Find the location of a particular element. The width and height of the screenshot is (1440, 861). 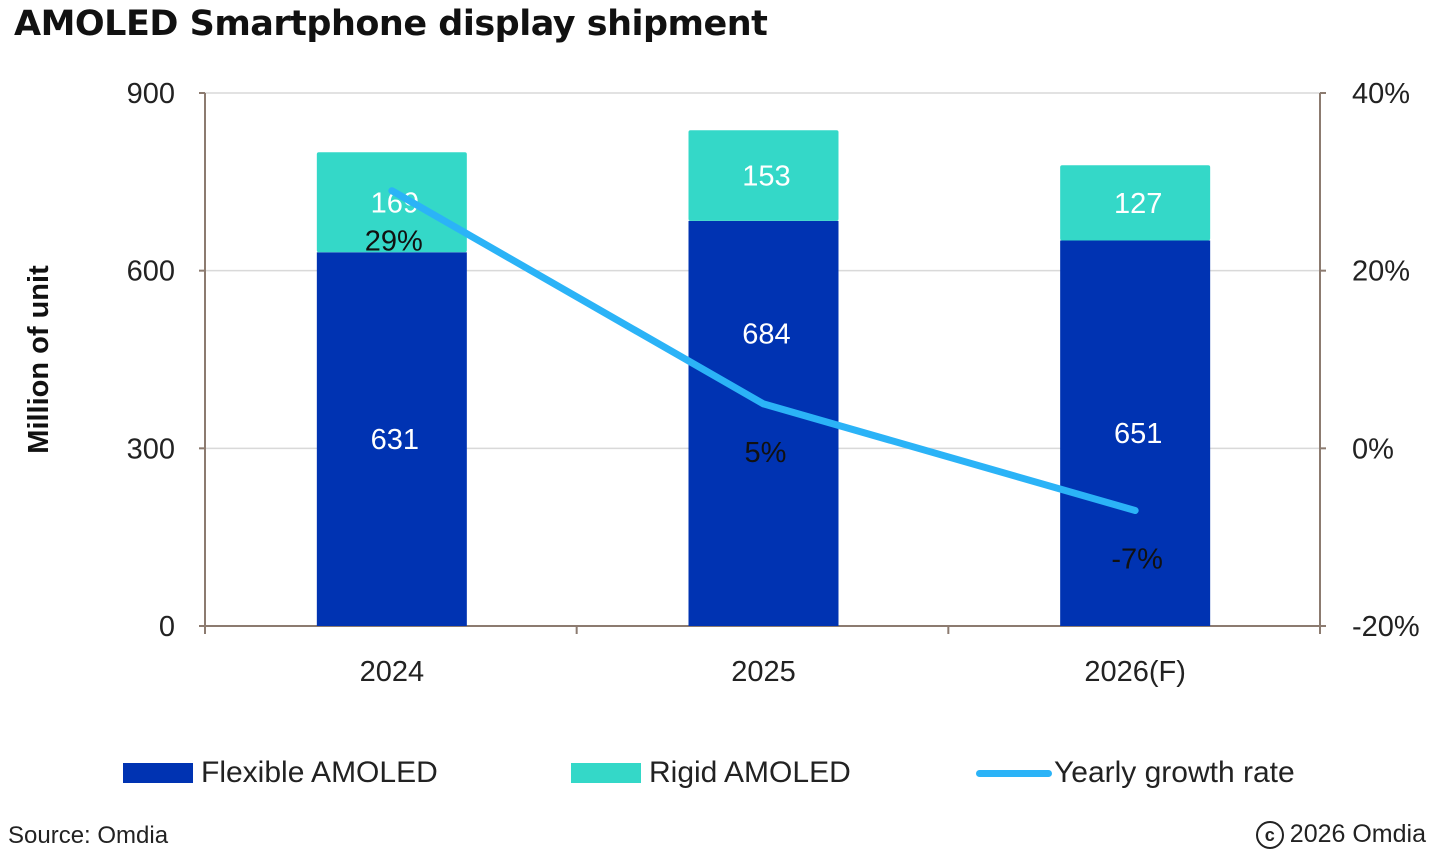

bar-rigid-2025 is located at coordinates (763, 175).